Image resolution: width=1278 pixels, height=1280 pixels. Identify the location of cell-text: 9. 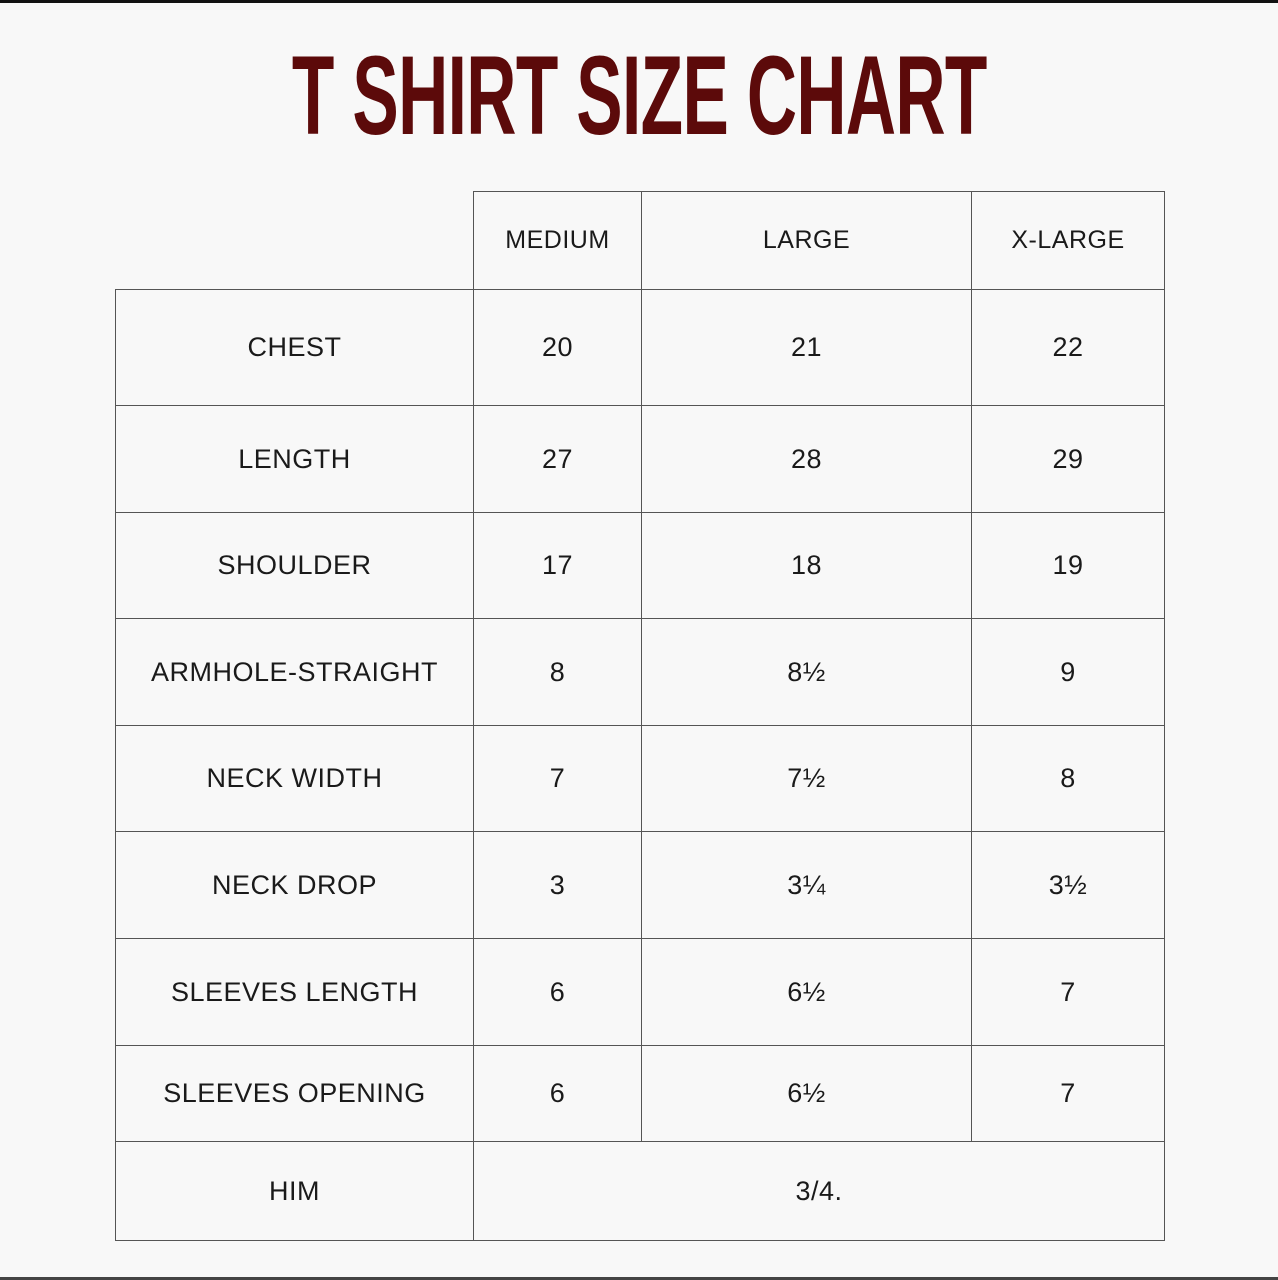
(1068, 671).